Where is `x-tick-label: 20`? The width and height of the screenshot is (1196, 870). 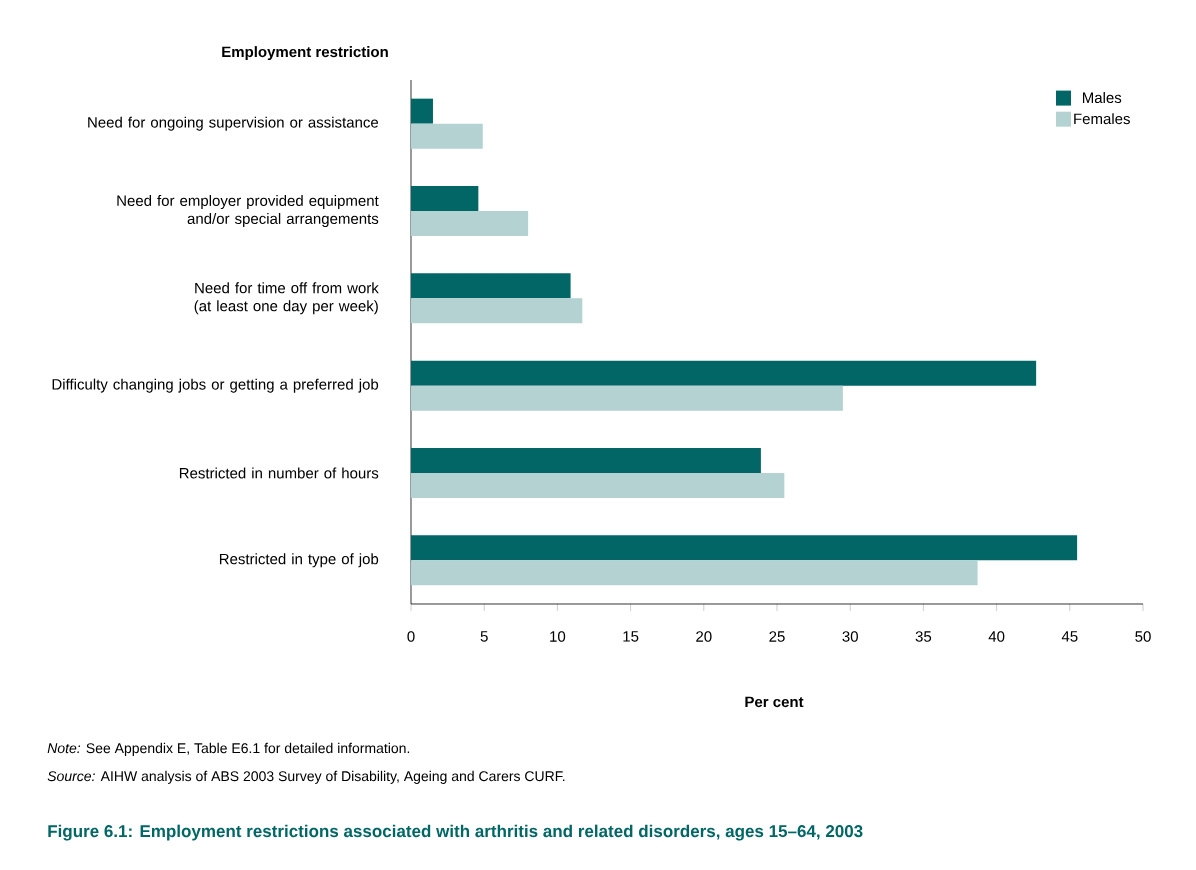 x-tick-label: 20 is located at coordinates (704, 636).